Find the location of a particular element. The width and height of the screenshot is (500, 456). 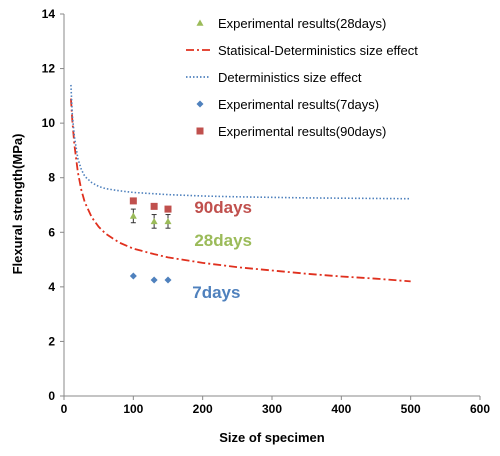

legend-entry: Experimental results(28days) is located at coordinates (291, 23).